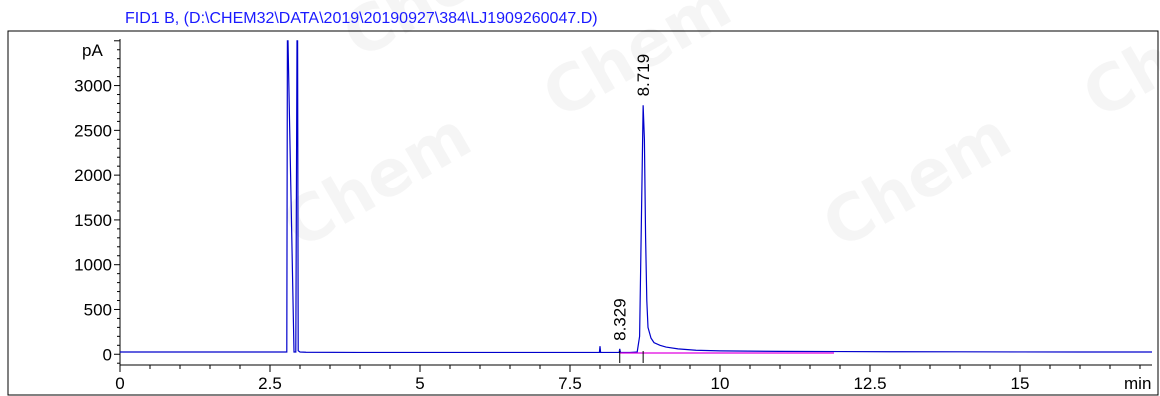 Image resolution: width=1160 pixels, height=396 pixels. Describe the element at coordinates (720, 383) in the screenshot. I see `x-tick-label: 10` at that location.